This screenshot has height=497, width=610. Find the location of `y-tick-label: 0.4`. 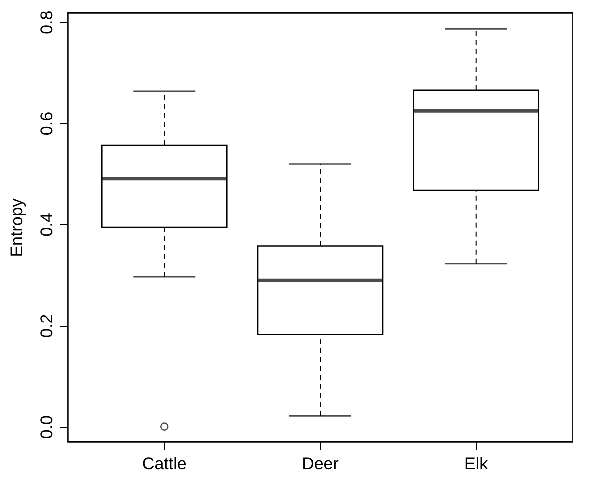

y-tick-label: 0.4 is located at coordinates (47, 225).